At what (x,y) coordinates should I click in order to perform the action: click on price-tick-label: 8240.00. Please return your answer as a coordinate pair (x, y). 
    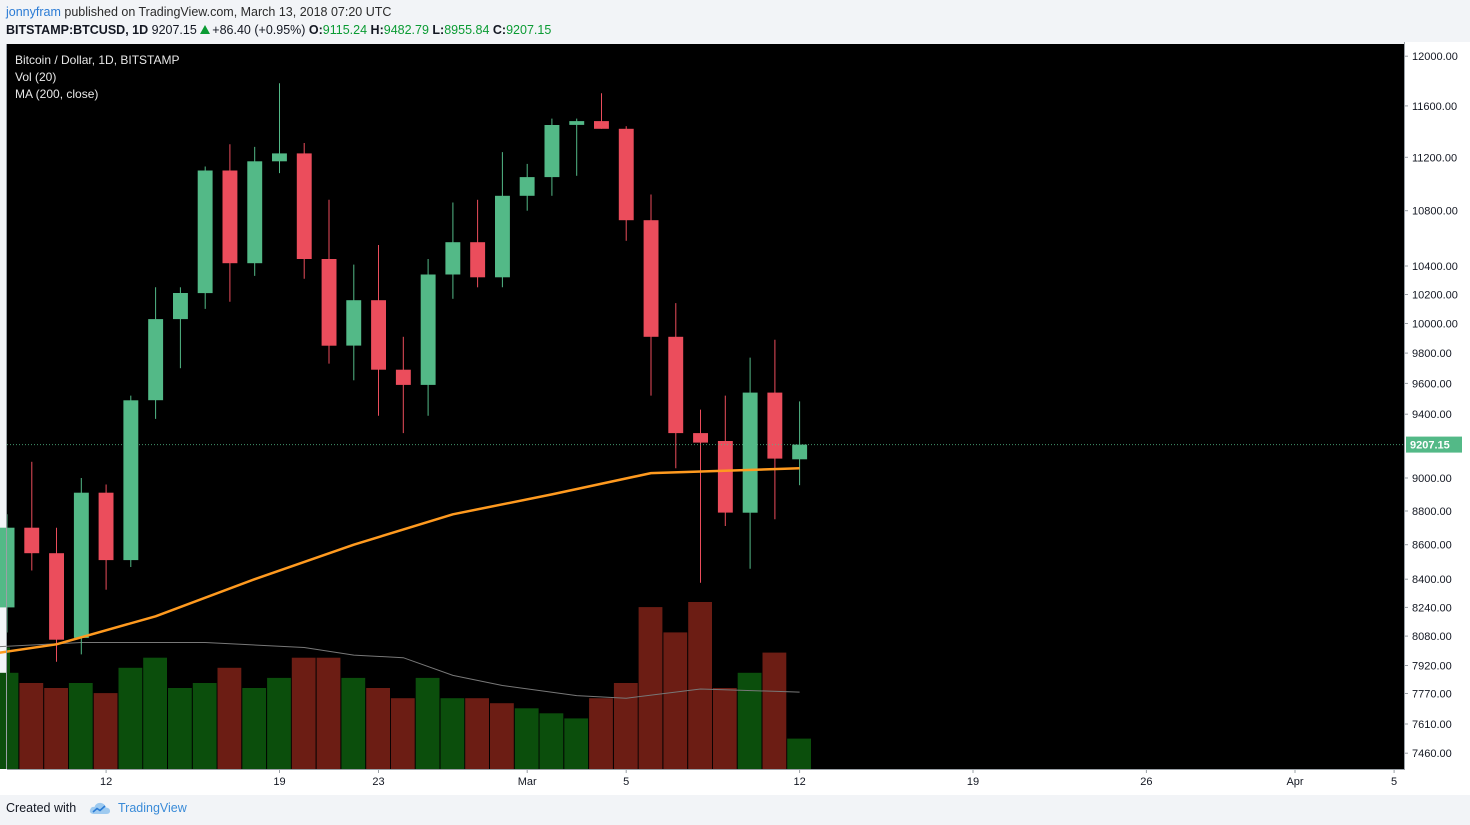
    Looking at the image, I should click on (1432, 608).